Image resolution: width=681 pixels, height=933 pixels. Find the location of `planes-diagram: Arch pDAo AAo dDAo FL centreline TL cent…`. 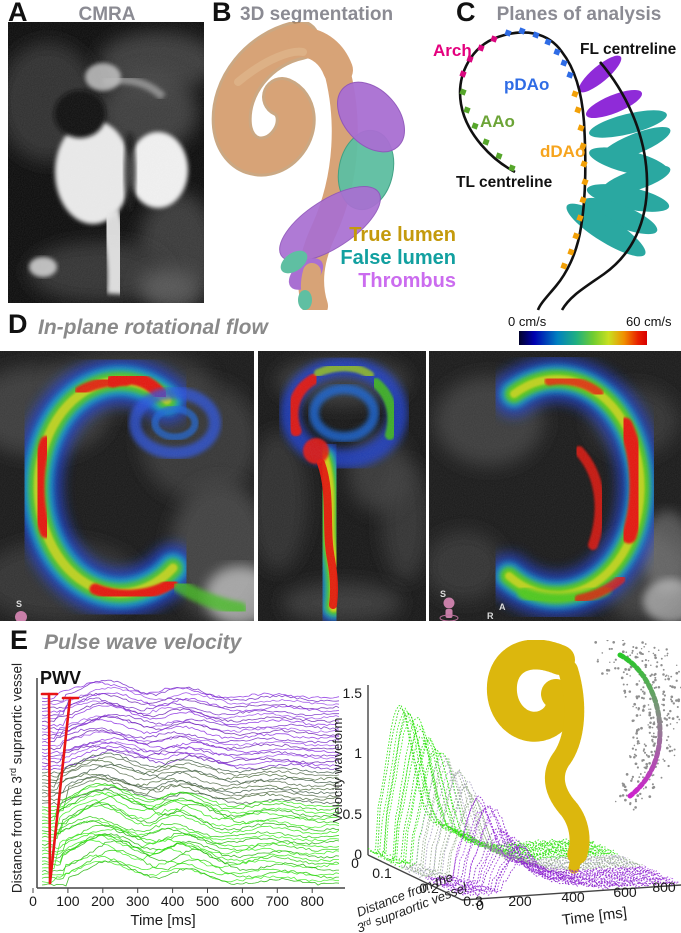

planes-diagram: Arch pDAo AAo dDAo FL centreline TL cent… is located at coordinates (555, 169).